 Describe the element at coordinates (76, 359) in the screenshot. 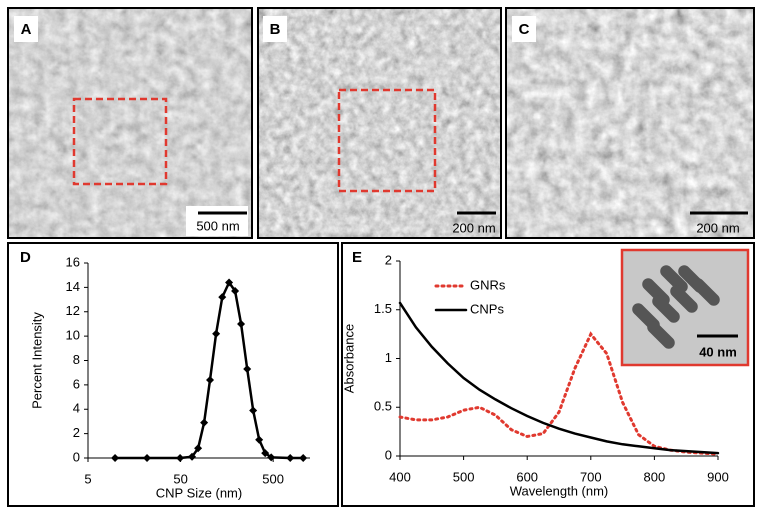

I see `y-tick-label: 8` at that location.